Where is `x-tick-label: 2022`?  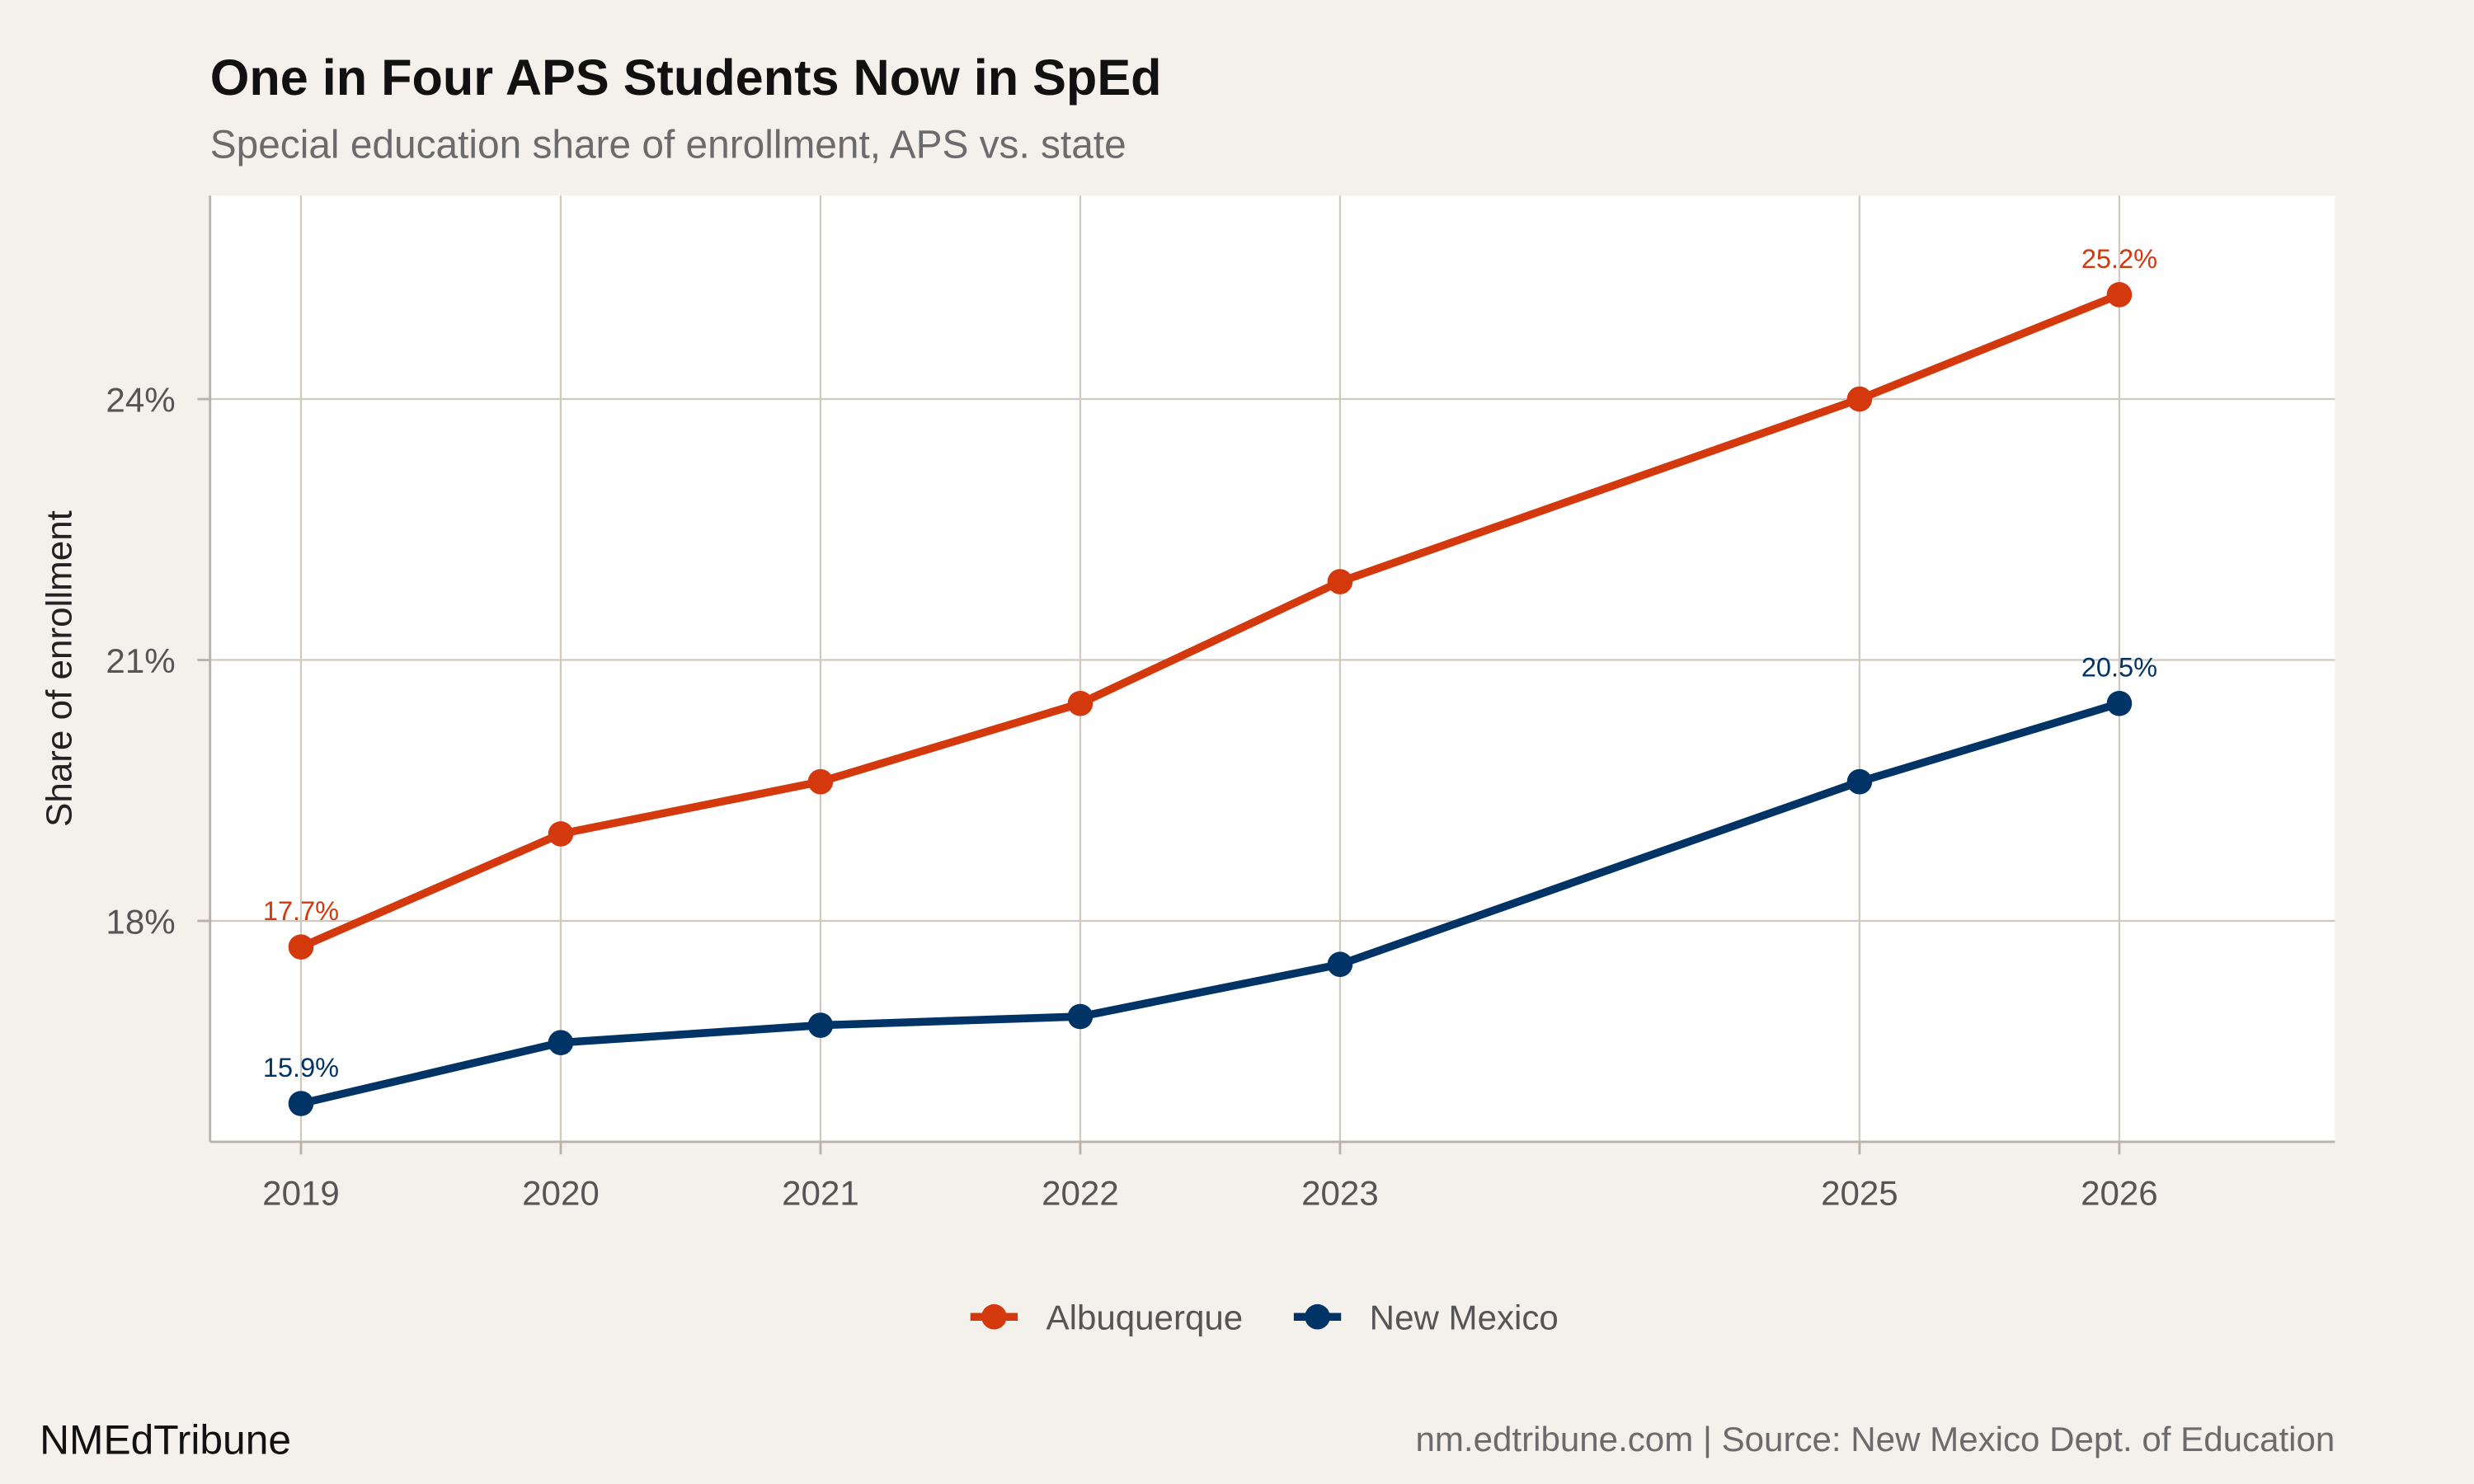
x-tick-label: 2022 is located at coordinates (1080, 1192).